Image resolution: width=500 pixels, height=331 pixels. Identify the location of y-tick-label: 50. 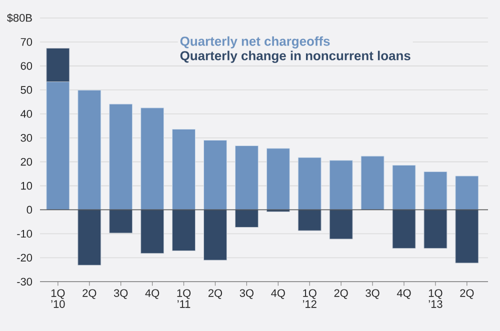
(26, 90).